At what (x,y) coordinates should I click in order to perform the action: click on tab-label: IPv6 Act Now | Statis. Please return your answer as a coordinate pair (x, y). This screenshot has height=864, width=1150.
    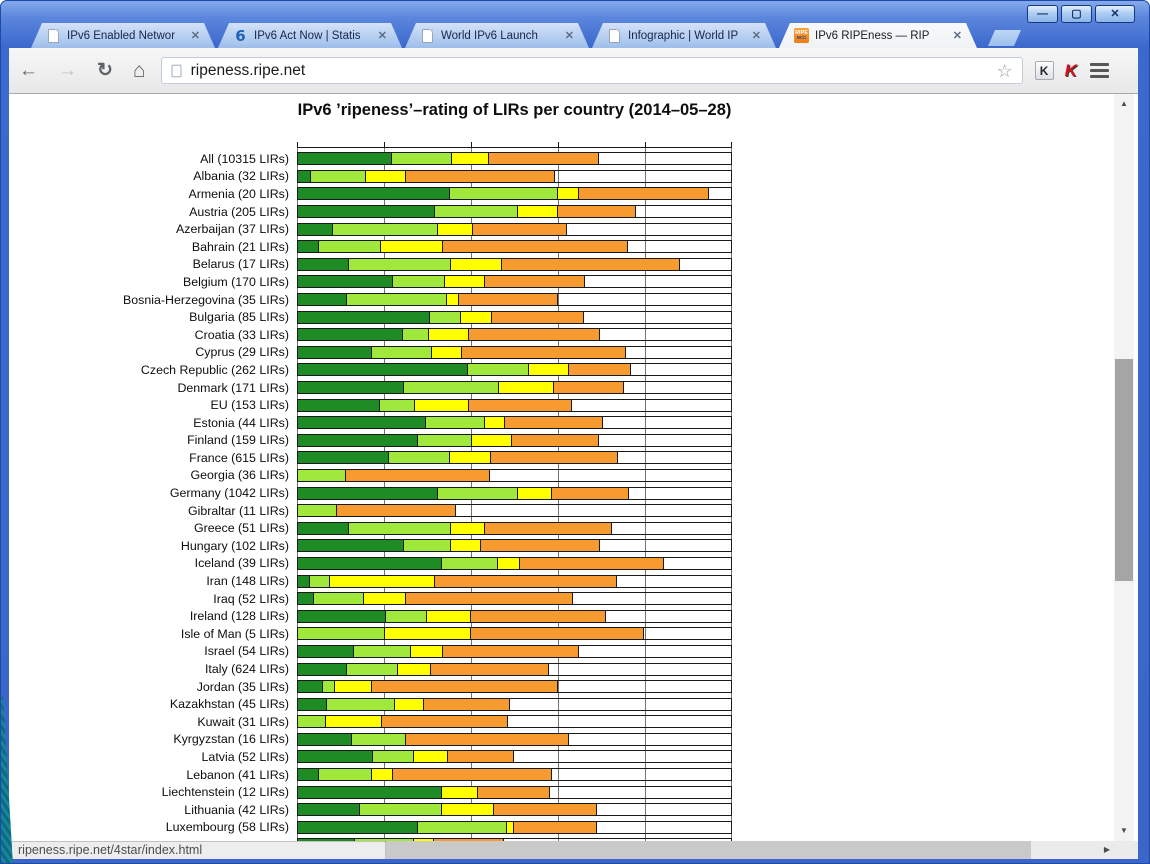
    Looking at the image, I should click on (307, 35).